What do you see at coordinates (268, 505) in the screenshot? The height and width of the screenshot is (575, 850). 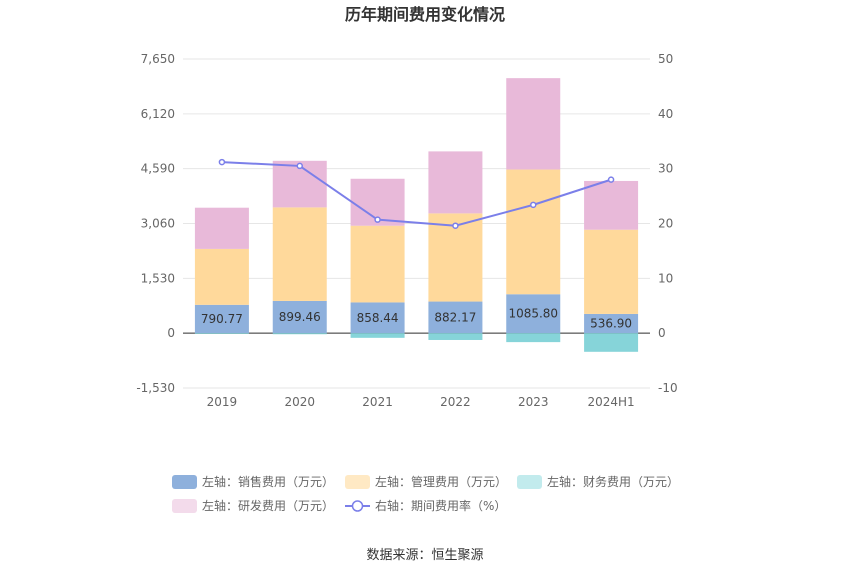 I see `legend-label: 左轴：研发费用（万元）` at bounding box center [268, 505].